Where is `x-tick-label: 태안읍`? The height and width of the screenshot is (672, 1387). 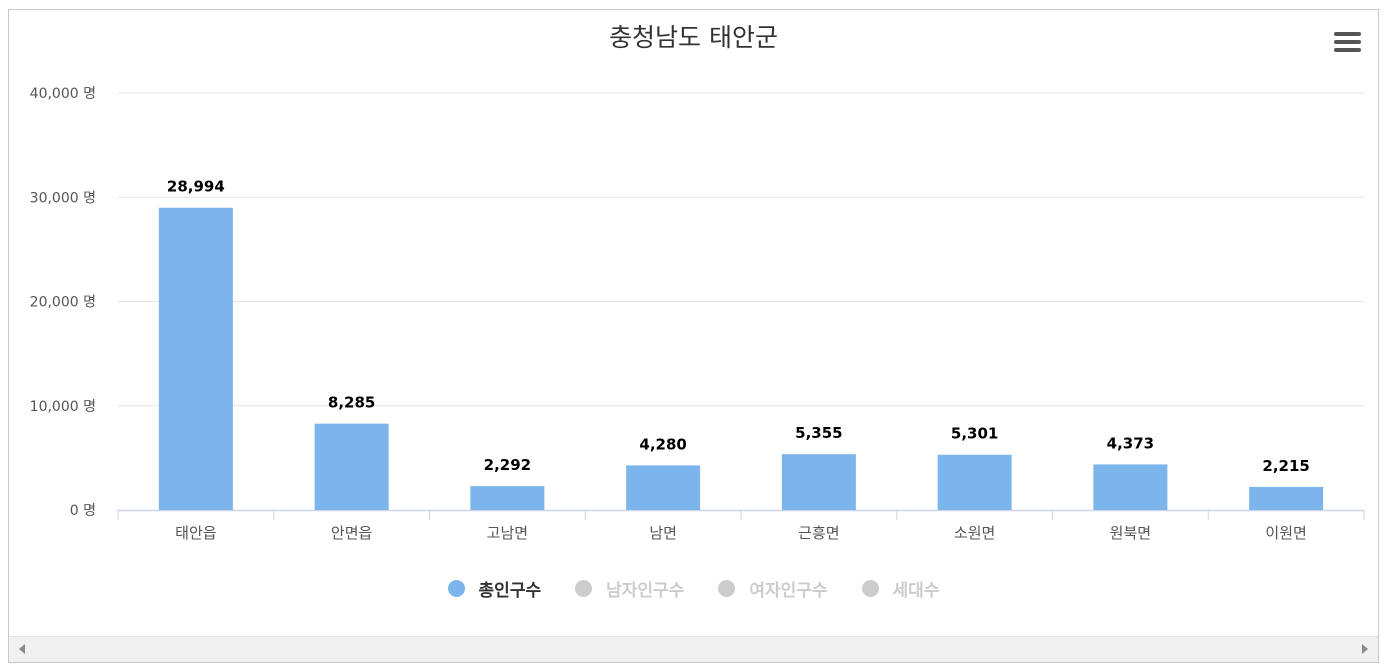 x-tick-label: 태안읍 is located at coordinates (195, 533).